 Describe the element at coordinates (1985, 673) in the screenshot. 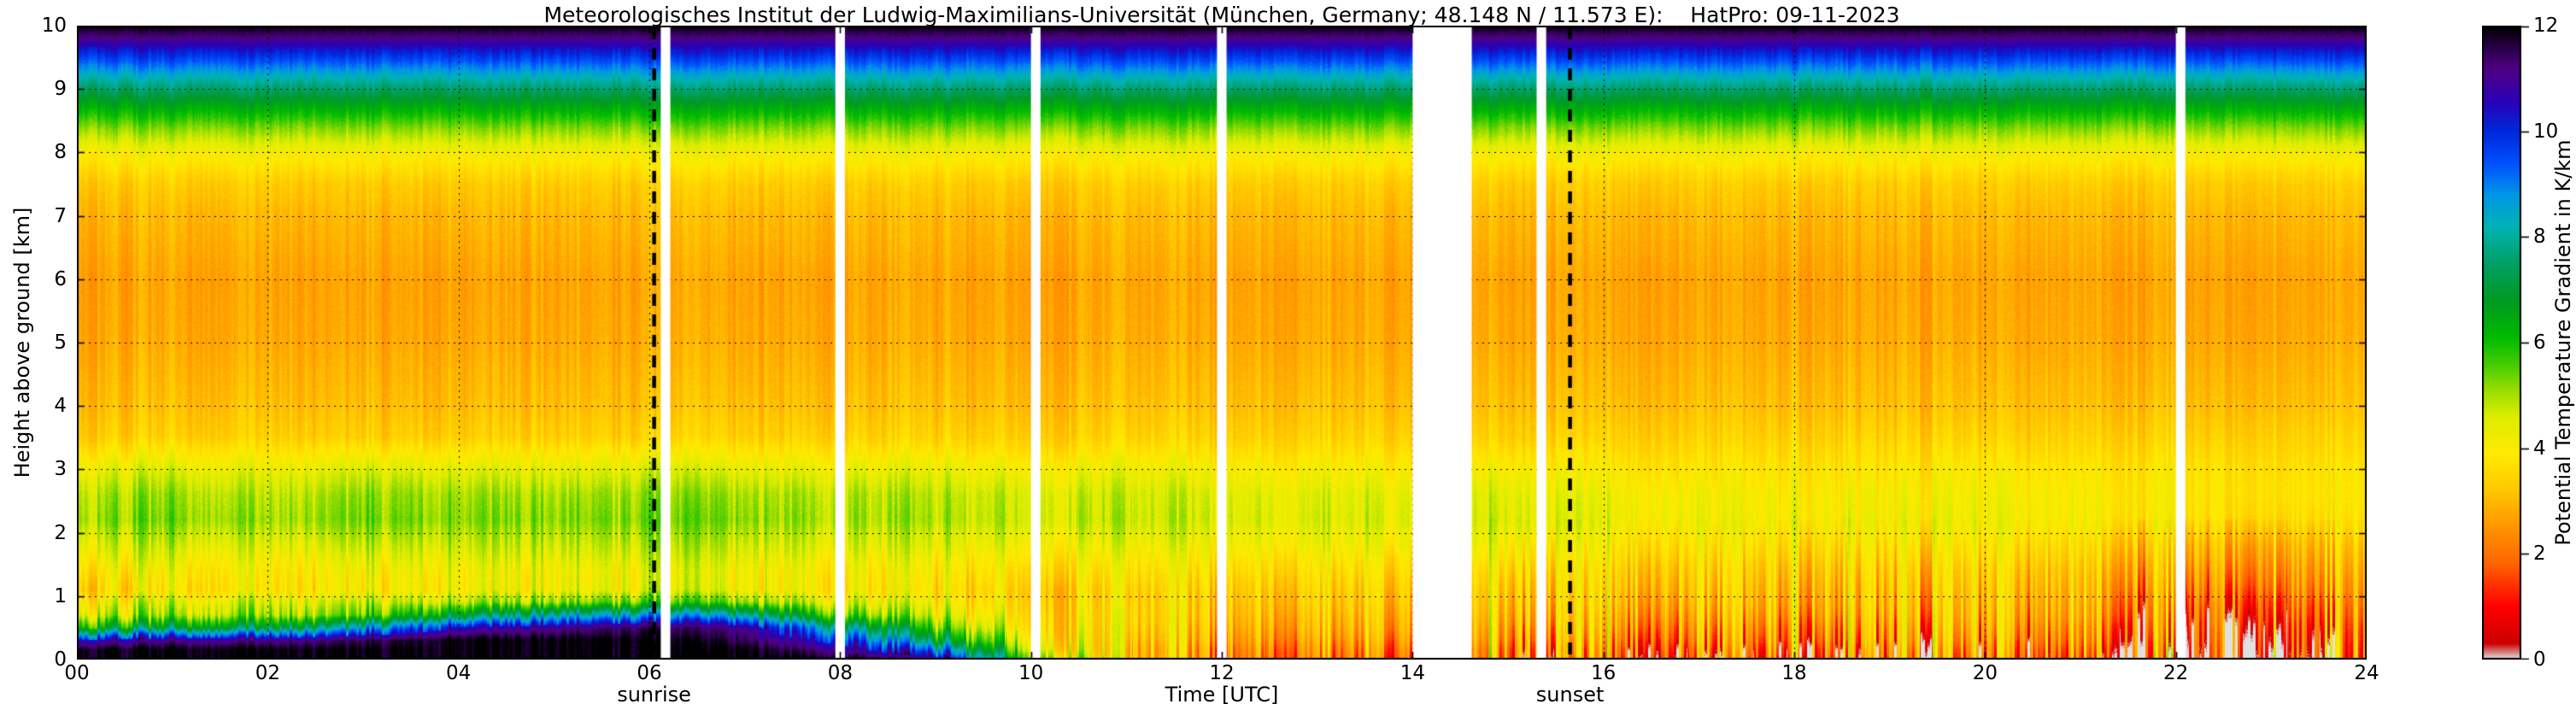

I see `x-tick-label: 20` at that location.